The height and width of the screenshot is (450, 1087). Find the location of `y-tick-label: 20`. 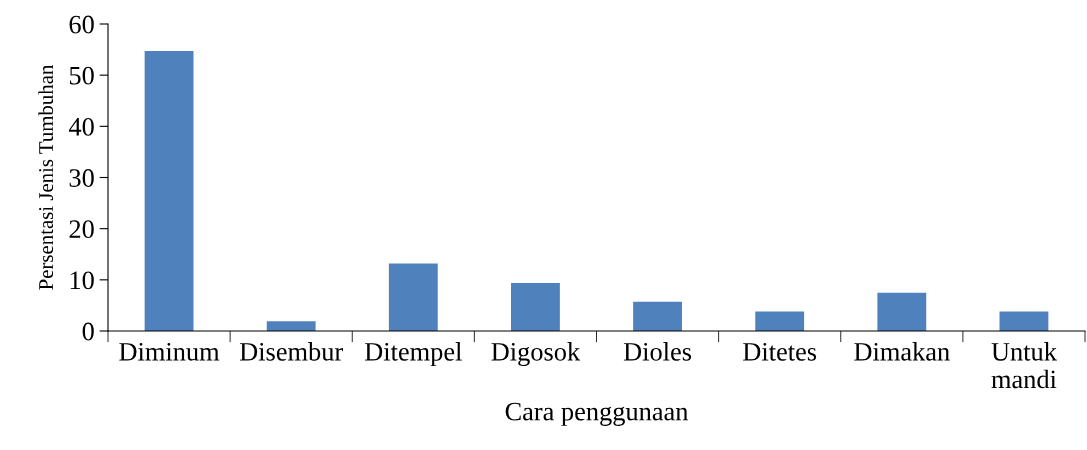

y-tick-label: 20 is located at coordinates (81, 229).